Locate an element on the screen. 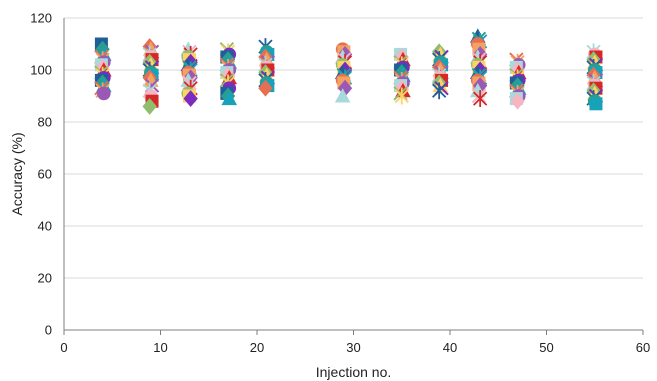 This screenshot has width=657, height=381. y-axis-title: Accuracy (%) is located at coordinates (17, 173).